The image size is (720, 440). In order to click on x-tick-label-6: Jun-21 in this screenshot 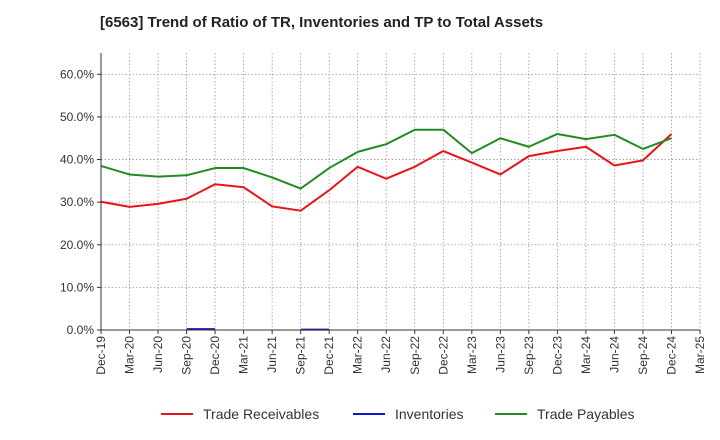, I will do `click(272, 354)`.